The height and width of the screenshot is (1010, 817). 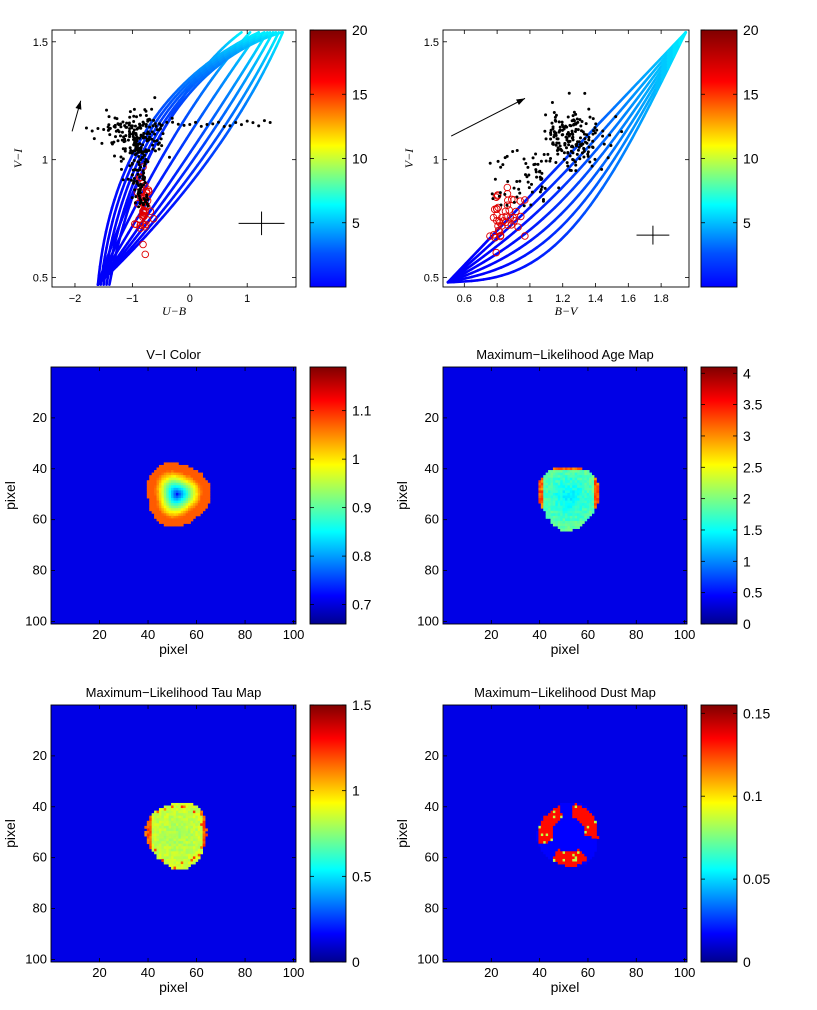 What do you see at coordinates (747, 962) in the screenshot?
I see `colorbar-tick-label: 0` at bounding box center [747, 962].